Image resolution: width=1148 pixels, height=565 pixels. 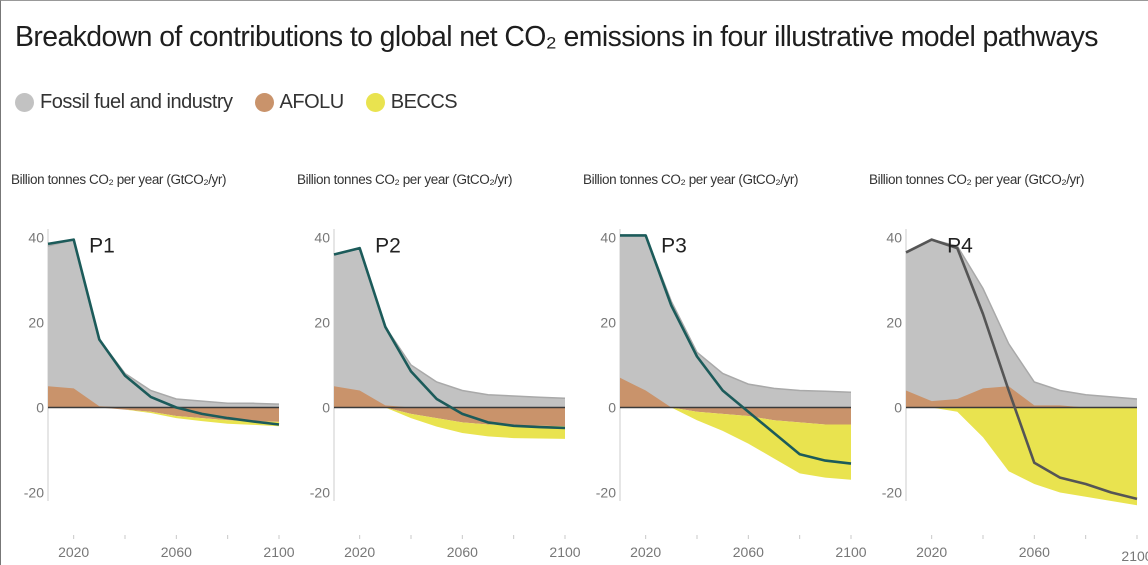 I want to click on y-tick-label-p3: 40, so click(x=608, y=238).